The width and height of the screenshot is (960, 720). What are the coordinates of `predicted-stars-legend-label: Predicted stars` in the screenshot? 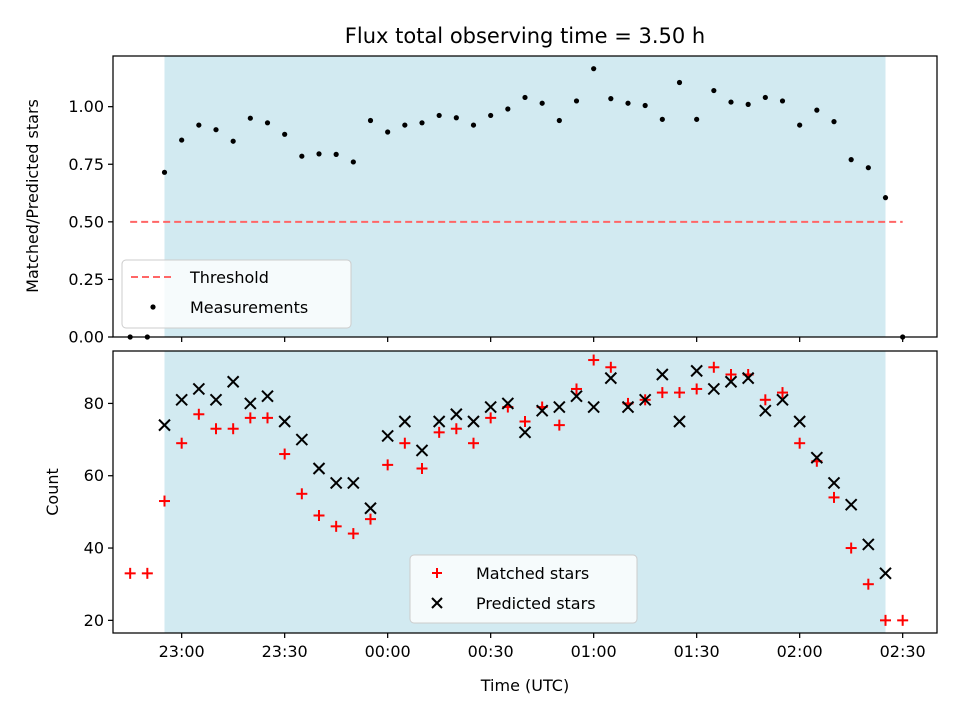 It's located at (536, 603).